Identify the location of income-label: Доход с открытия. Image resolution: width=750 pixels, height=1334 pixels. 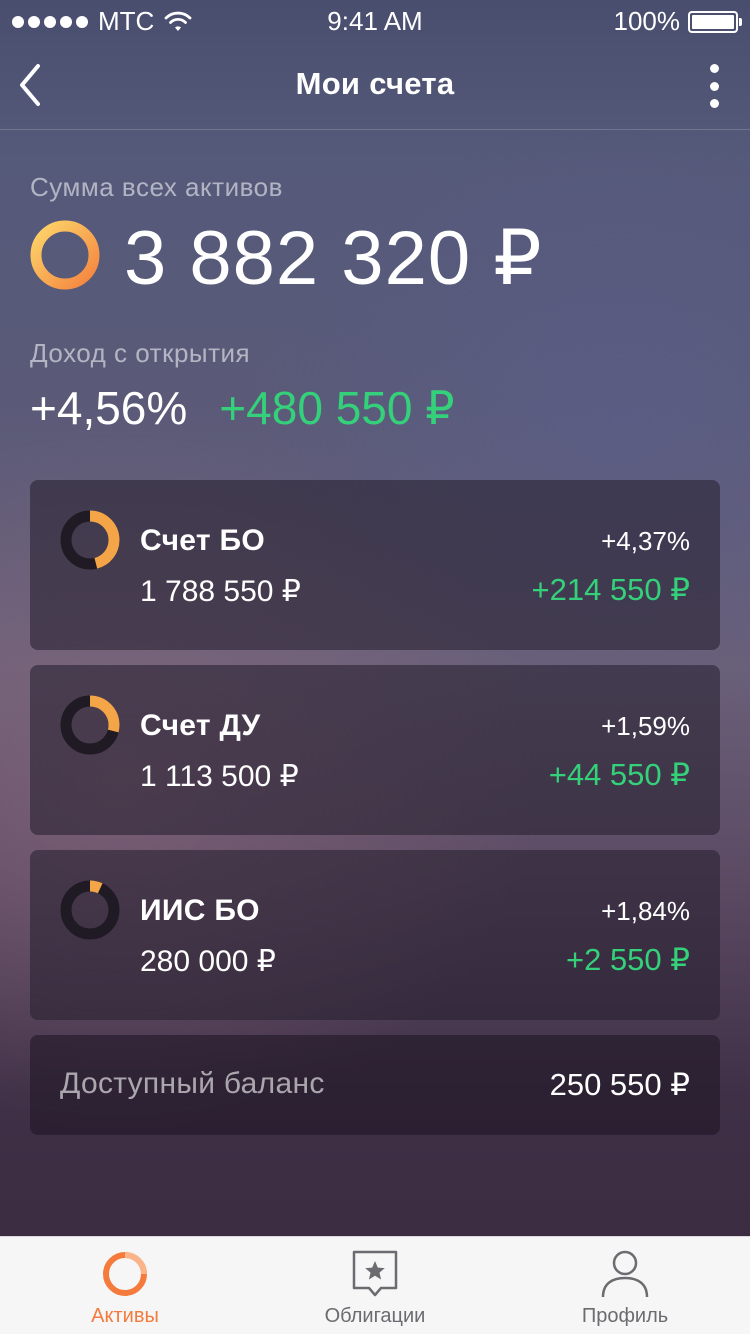
(140, 353).